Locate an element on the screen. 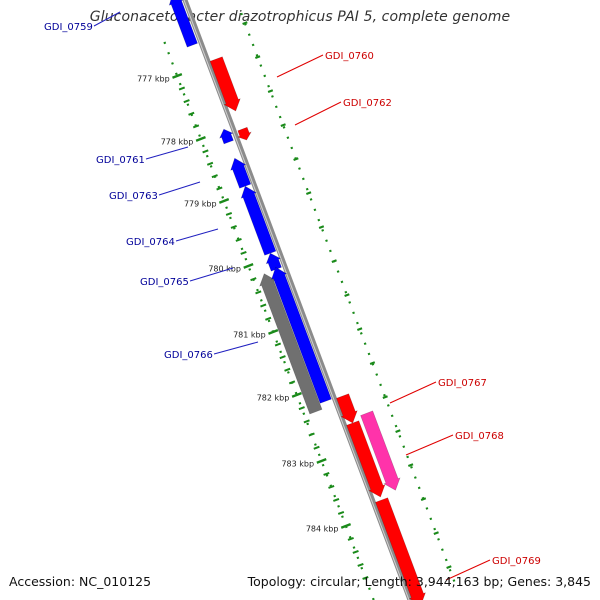 This screenshot has width=600, height=600. gene-label-gdi-0762: GDI_0762 is located at coordinates (367, 103).